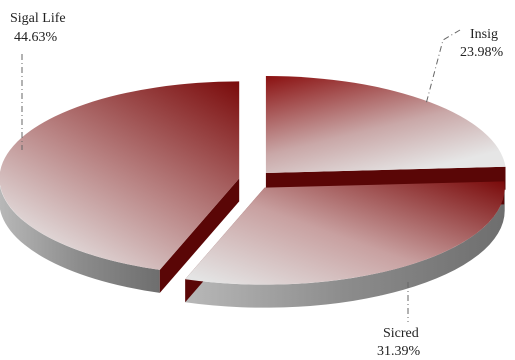 This screenshot has width=515, height=360. Describe the element at coordinates (38, 18) in the screenshot. I see `slice-label-sigal-name: Sigal Life` at that location.